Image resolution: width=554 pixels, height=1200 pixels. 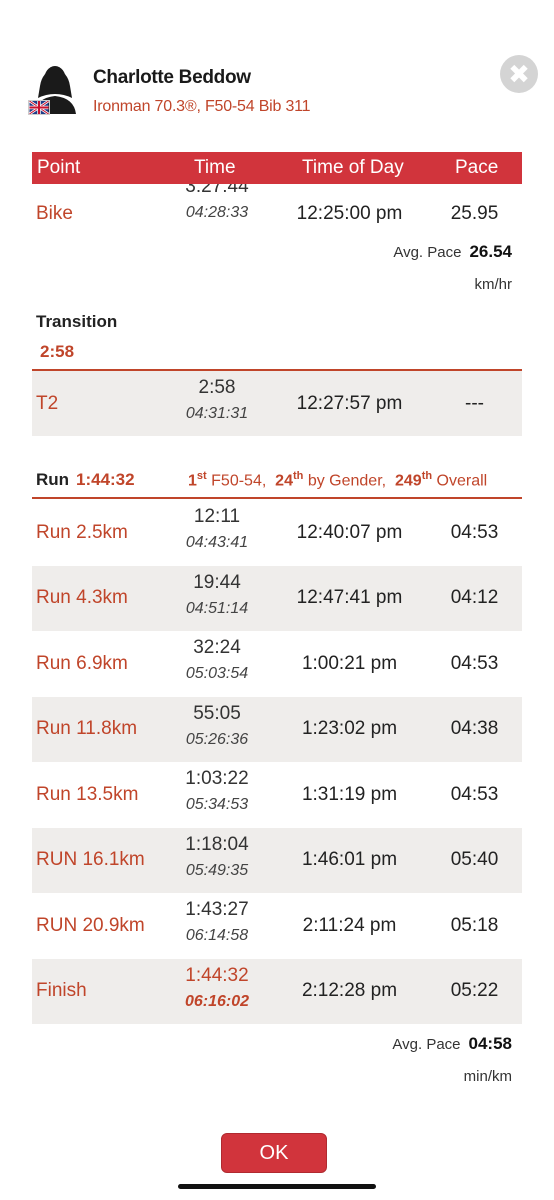 What do you see at coordinates (215, 167) in the screenshot?
I see `column-header-time: Time` at bounding box center [215, 167].